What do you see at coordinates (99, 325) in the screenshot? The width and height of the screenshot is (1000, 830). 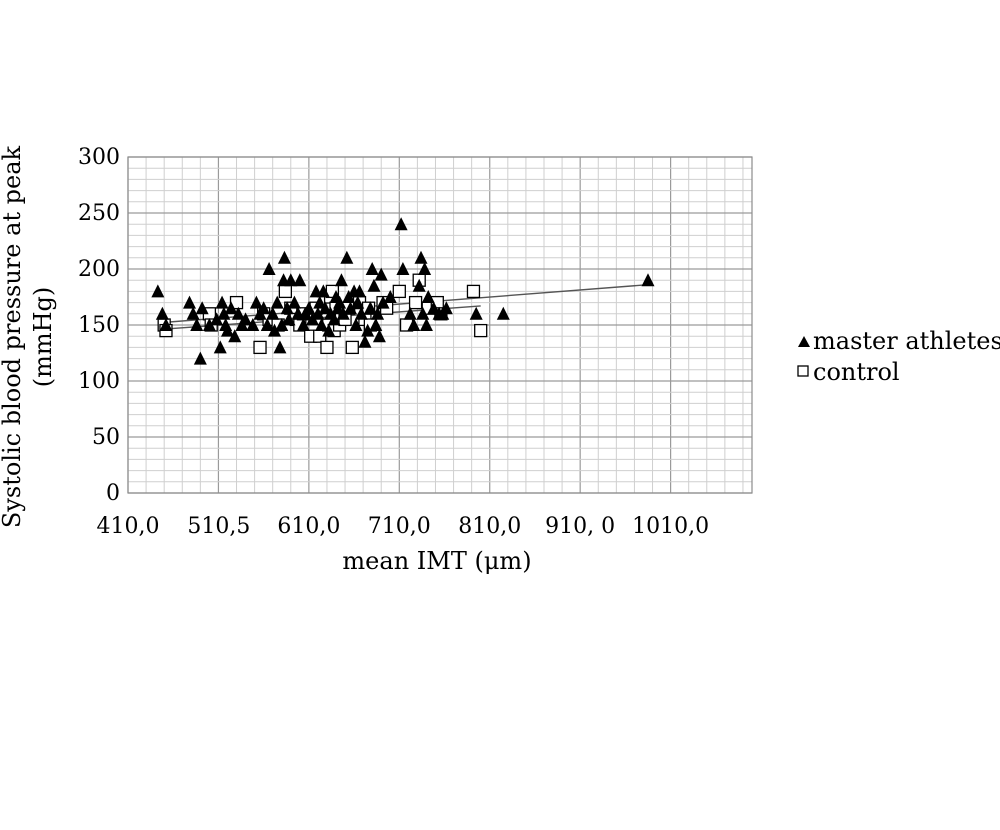 I see `y-tick-label: 150` at bounding box center [99, 325].